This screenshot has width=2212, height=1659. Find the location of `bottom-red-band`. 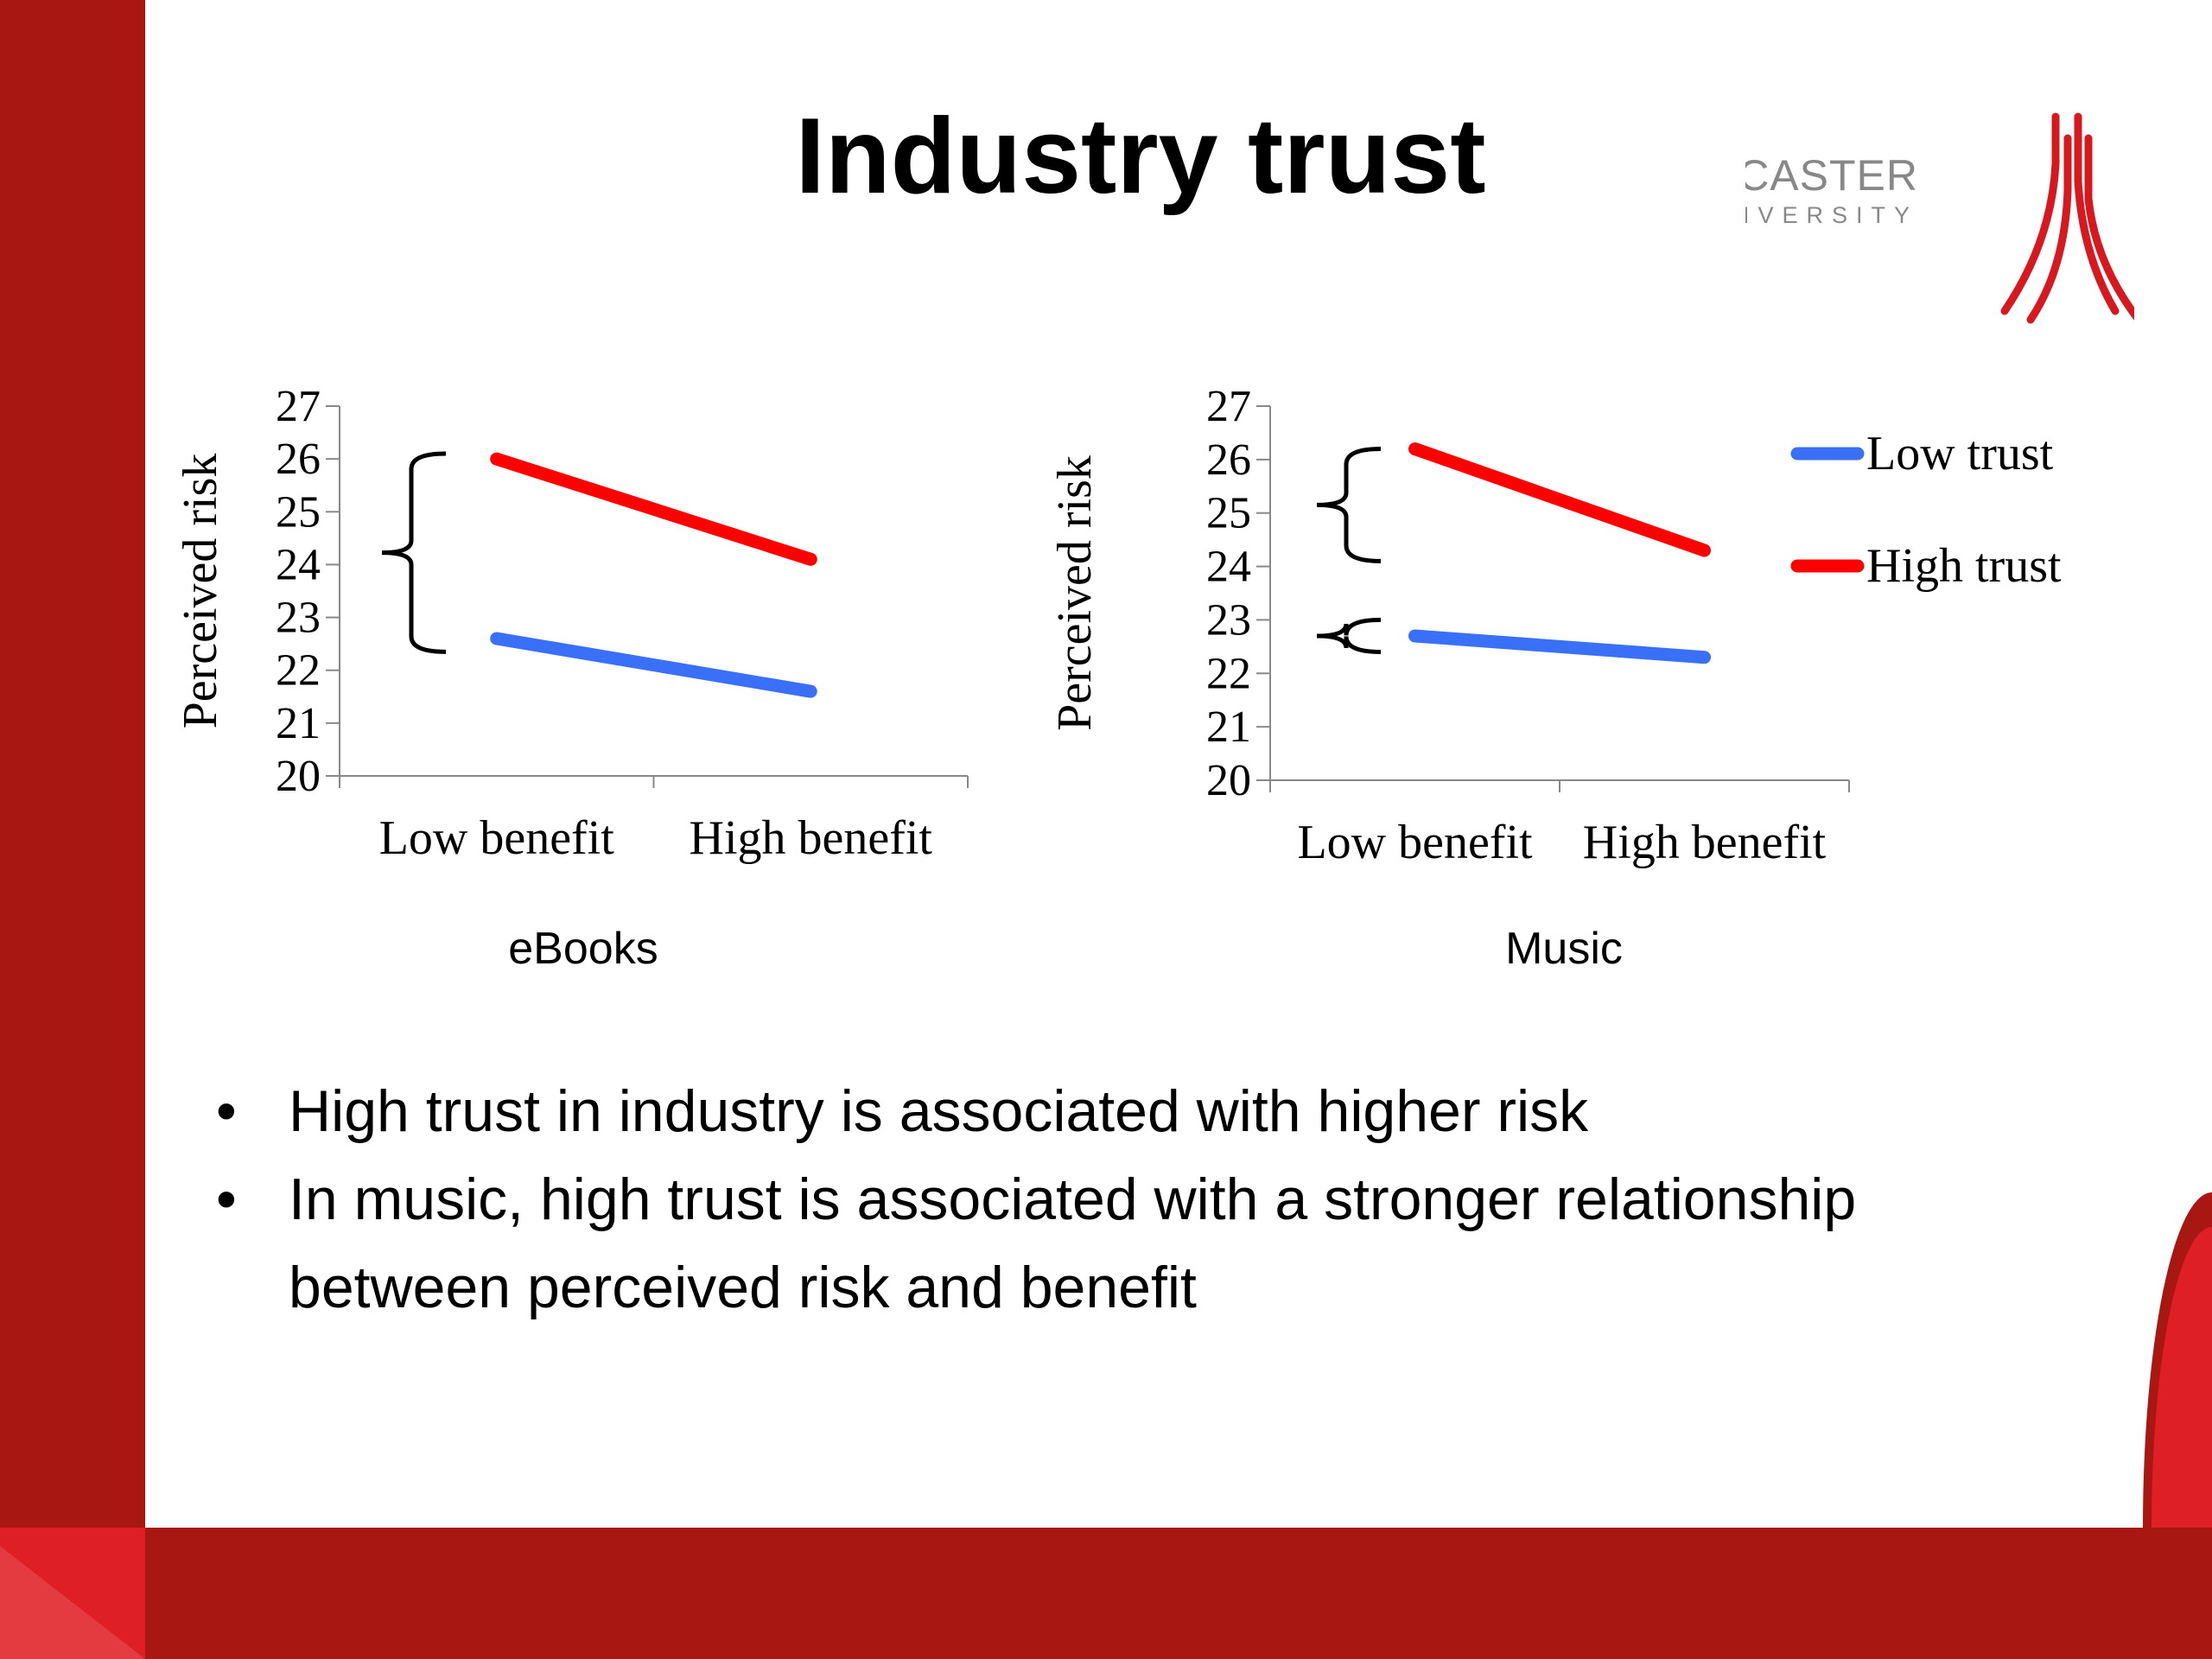

bottom-red-band is located at coordinates (1106, 1593).